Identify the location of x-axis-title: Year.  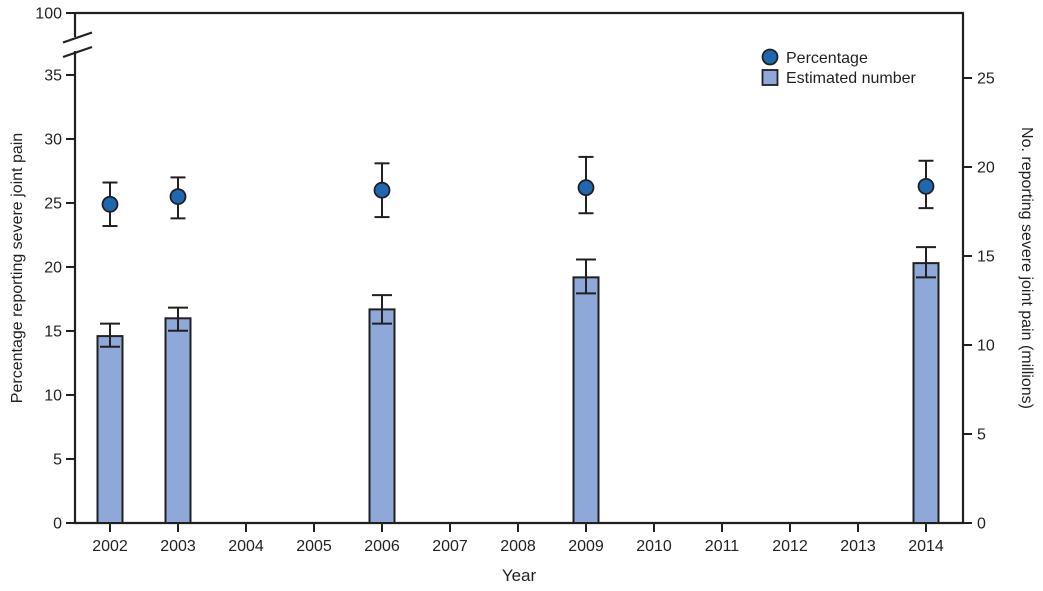
(519, 575).